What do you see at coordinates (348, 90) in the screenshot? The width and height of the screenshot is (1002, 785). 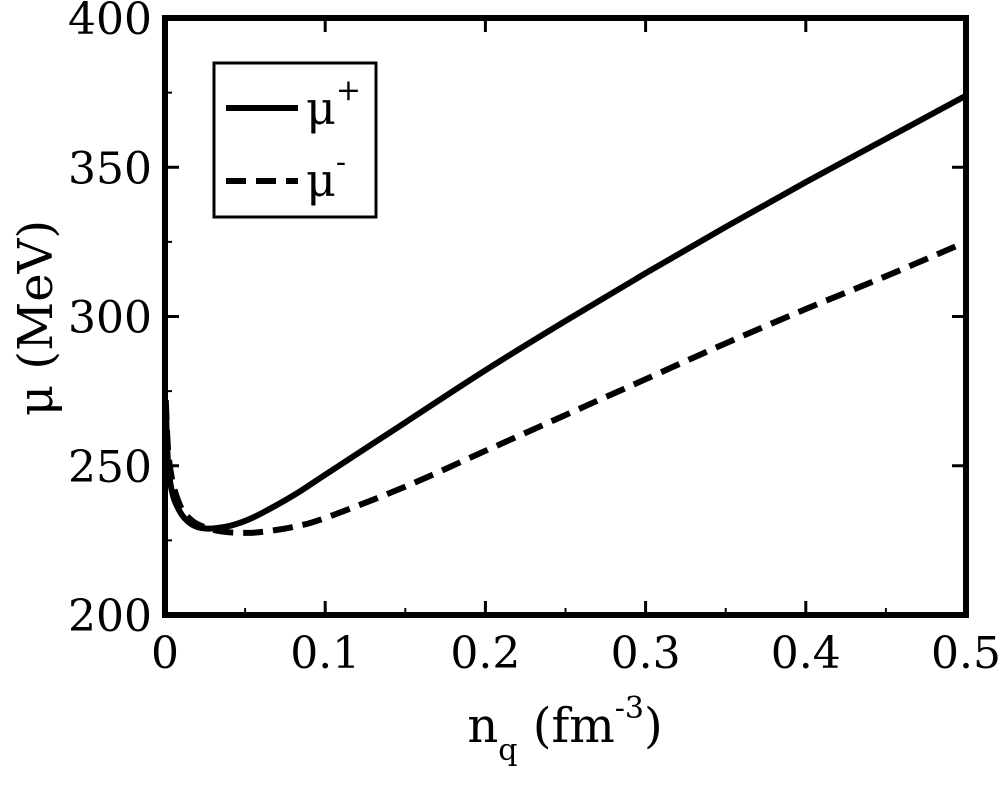 I see `legend-label-mu-plus-sup: +` at bounding box center [348, 90].